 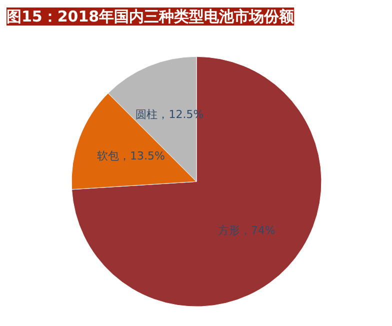 What do you see at coordinates (131, 155) in the screenshot?
I see `slice-label: 软包，13.5%` at bounding box center [131, 155].